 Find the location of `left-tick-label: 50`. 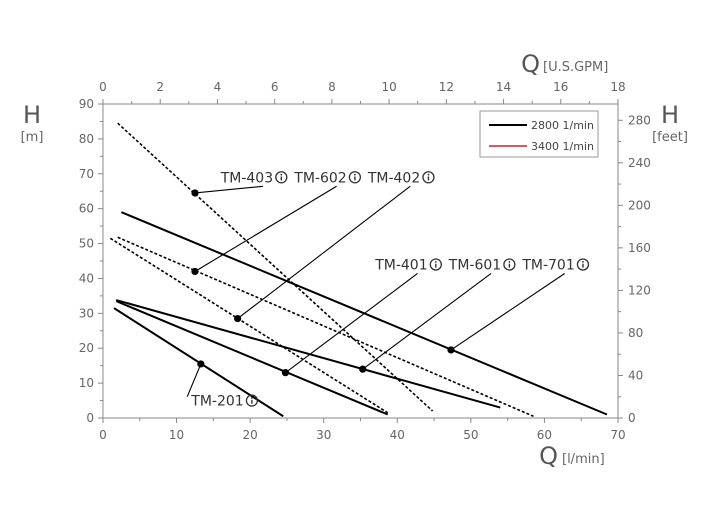

left-tick-label: 50 is located at coordinates (86, 244).